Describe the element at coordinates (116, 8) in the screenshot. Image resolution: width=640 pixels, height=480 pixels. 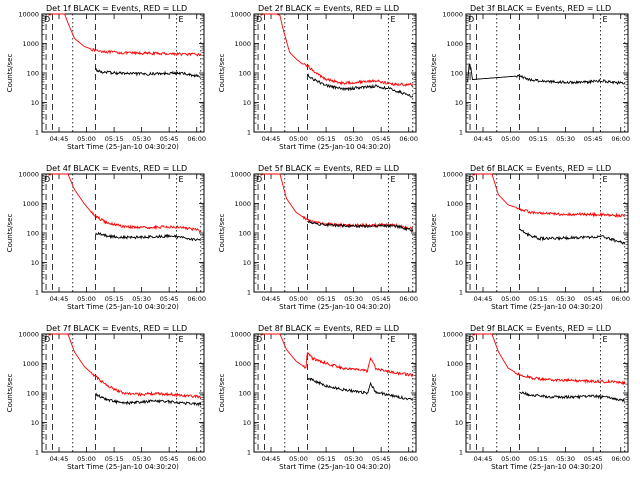
I see `panel-title: Det 1f BLACK = Events, RED = LLD` at that location.